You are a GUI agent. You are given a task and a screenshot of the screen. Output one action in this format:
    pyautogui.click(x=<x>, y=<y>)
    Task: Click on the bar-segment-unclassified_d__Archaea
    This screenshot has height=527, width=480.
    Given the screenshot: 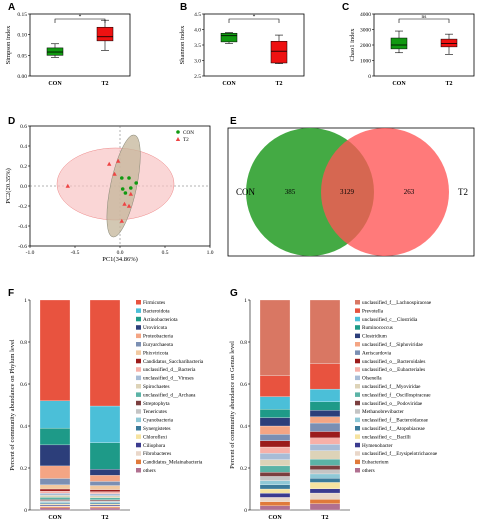 What is the action you would take?
    pyautogui.click(x=55, y=498)
    